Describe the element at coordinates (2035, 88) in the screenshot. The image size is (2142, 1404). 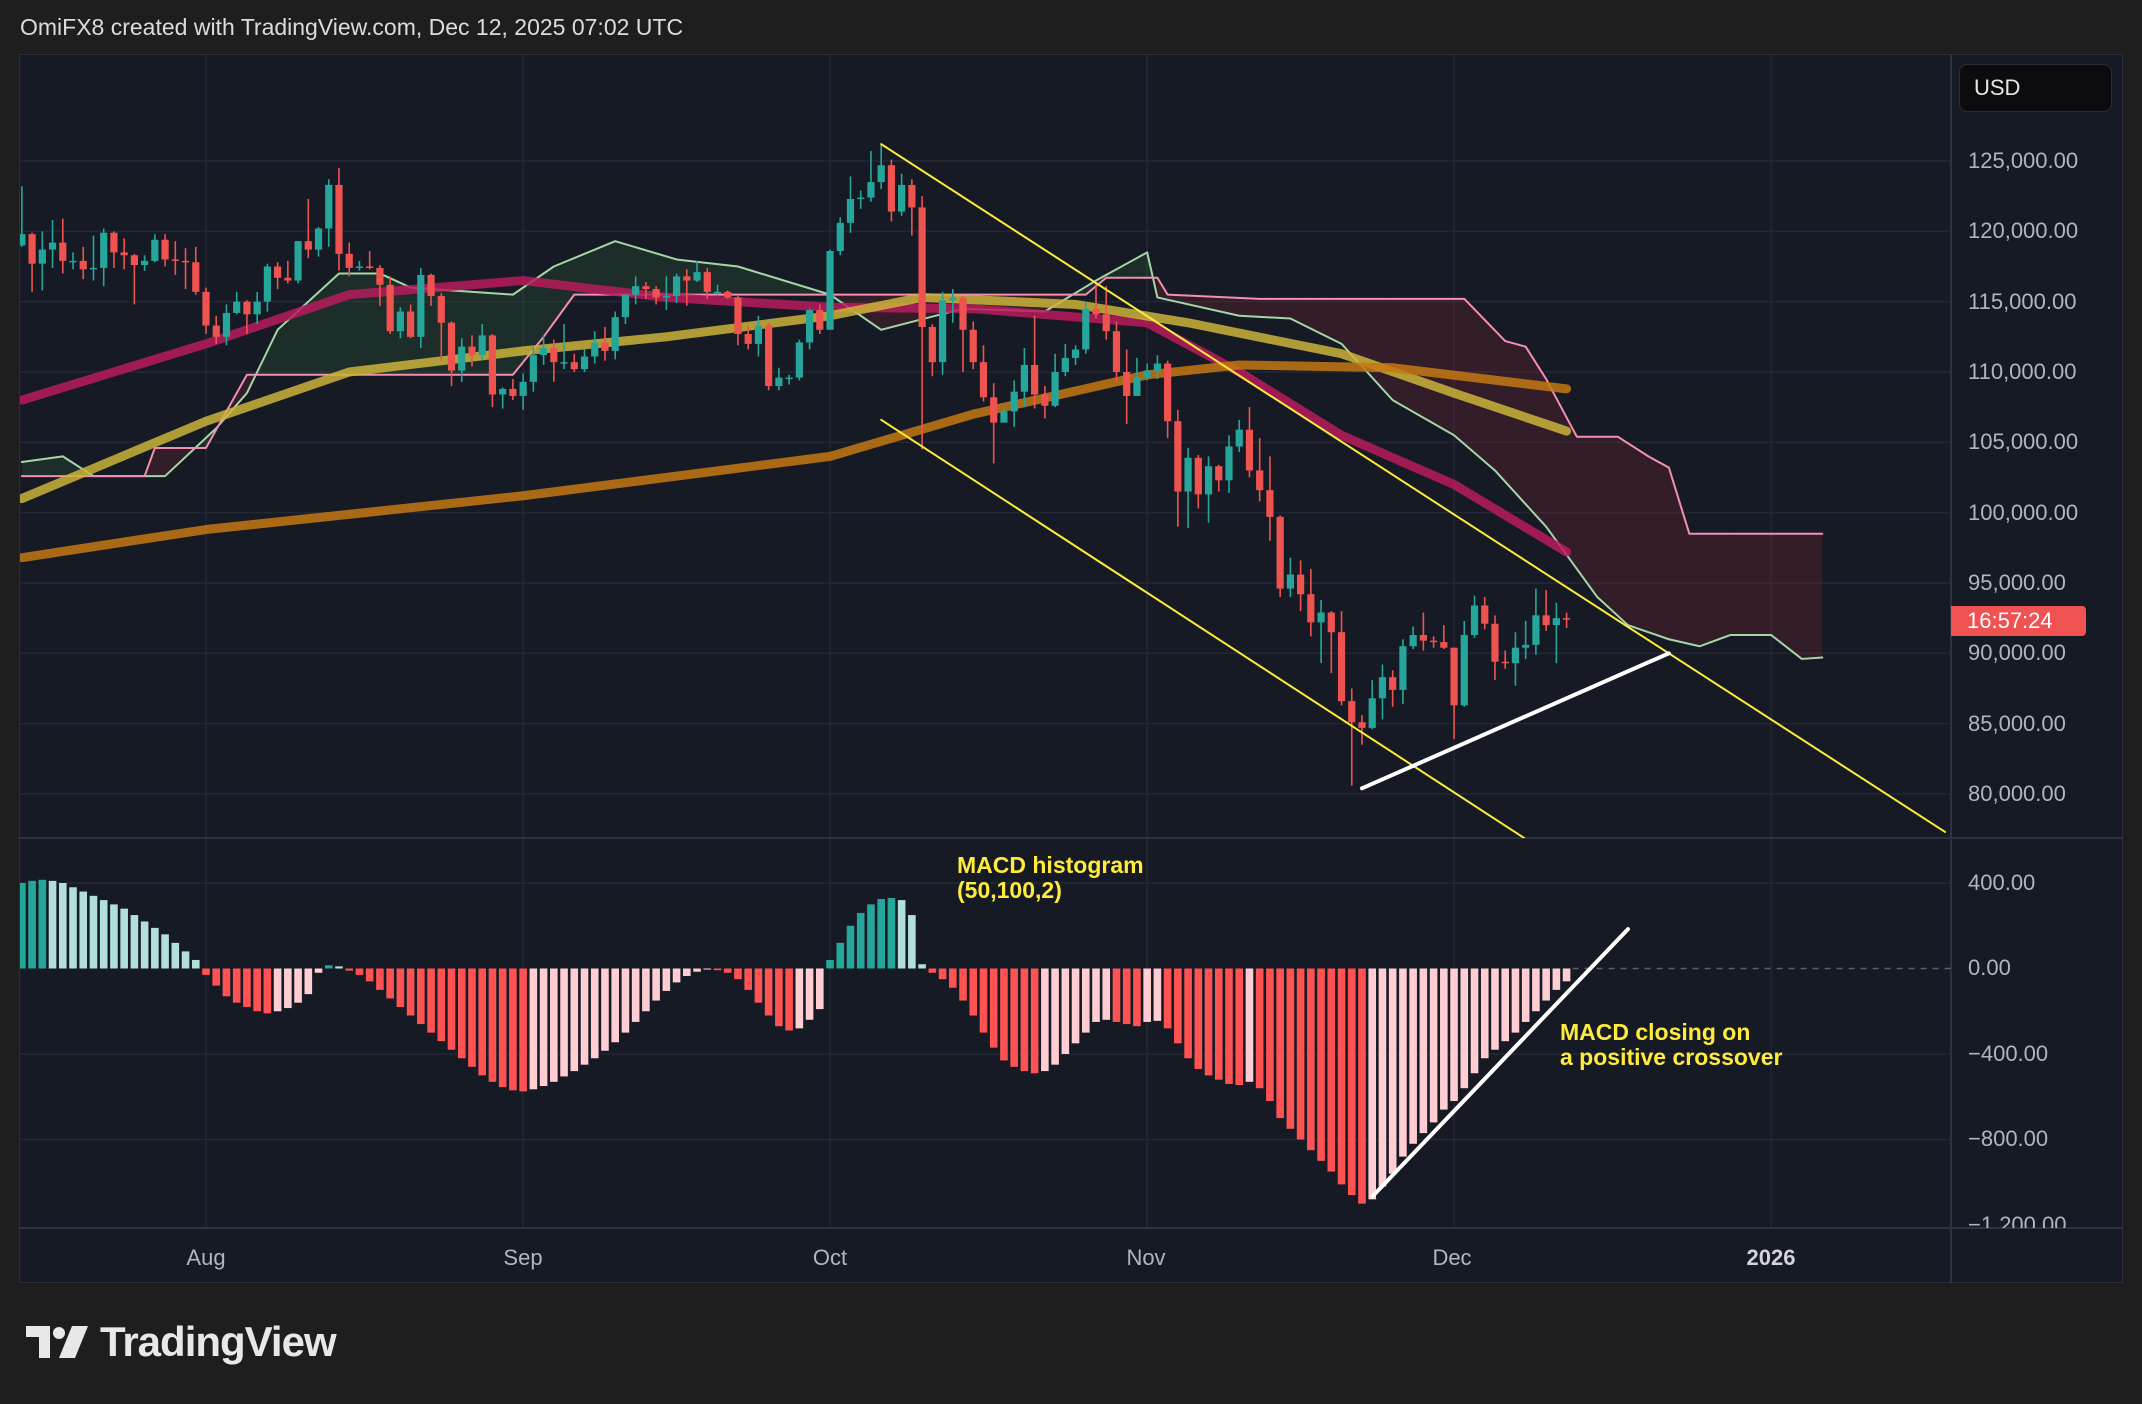
I see `currency-button: USD` at that location.